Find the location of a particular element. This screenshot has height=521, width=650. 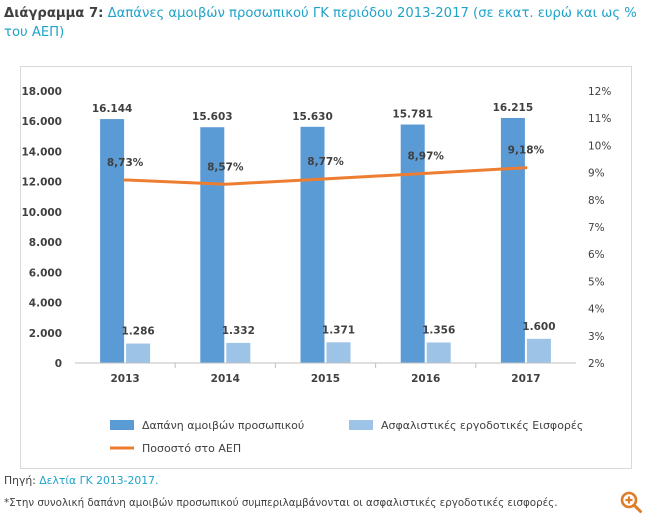

x-tick-label-2013: 2013 is located at coordinates (124, 379).